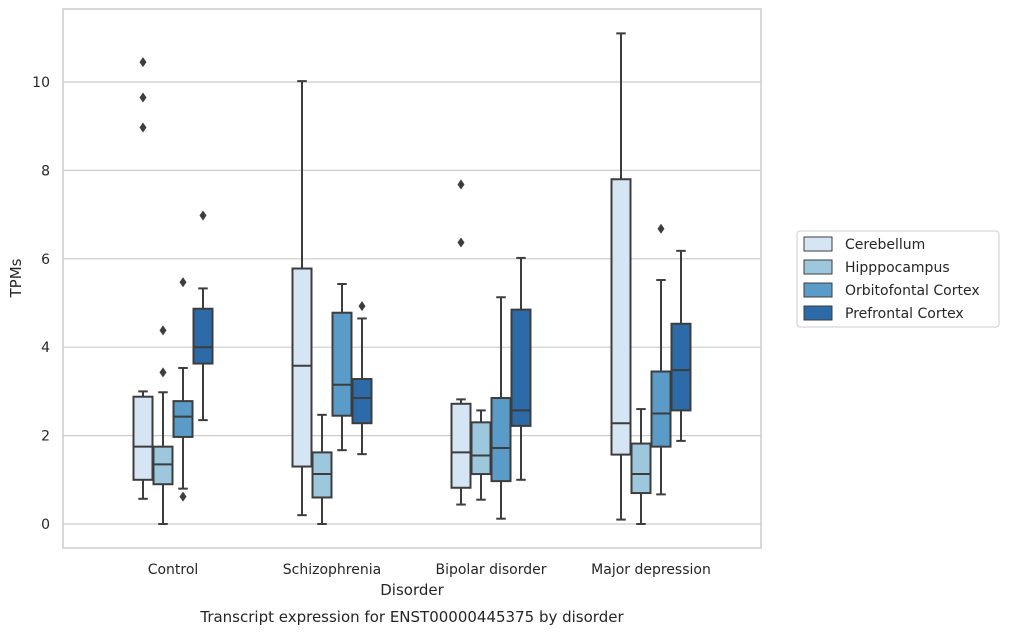  Describe the element at coordinates (412, 590) in the screenshot. I see `x-axis-label: Disorder` at that location.